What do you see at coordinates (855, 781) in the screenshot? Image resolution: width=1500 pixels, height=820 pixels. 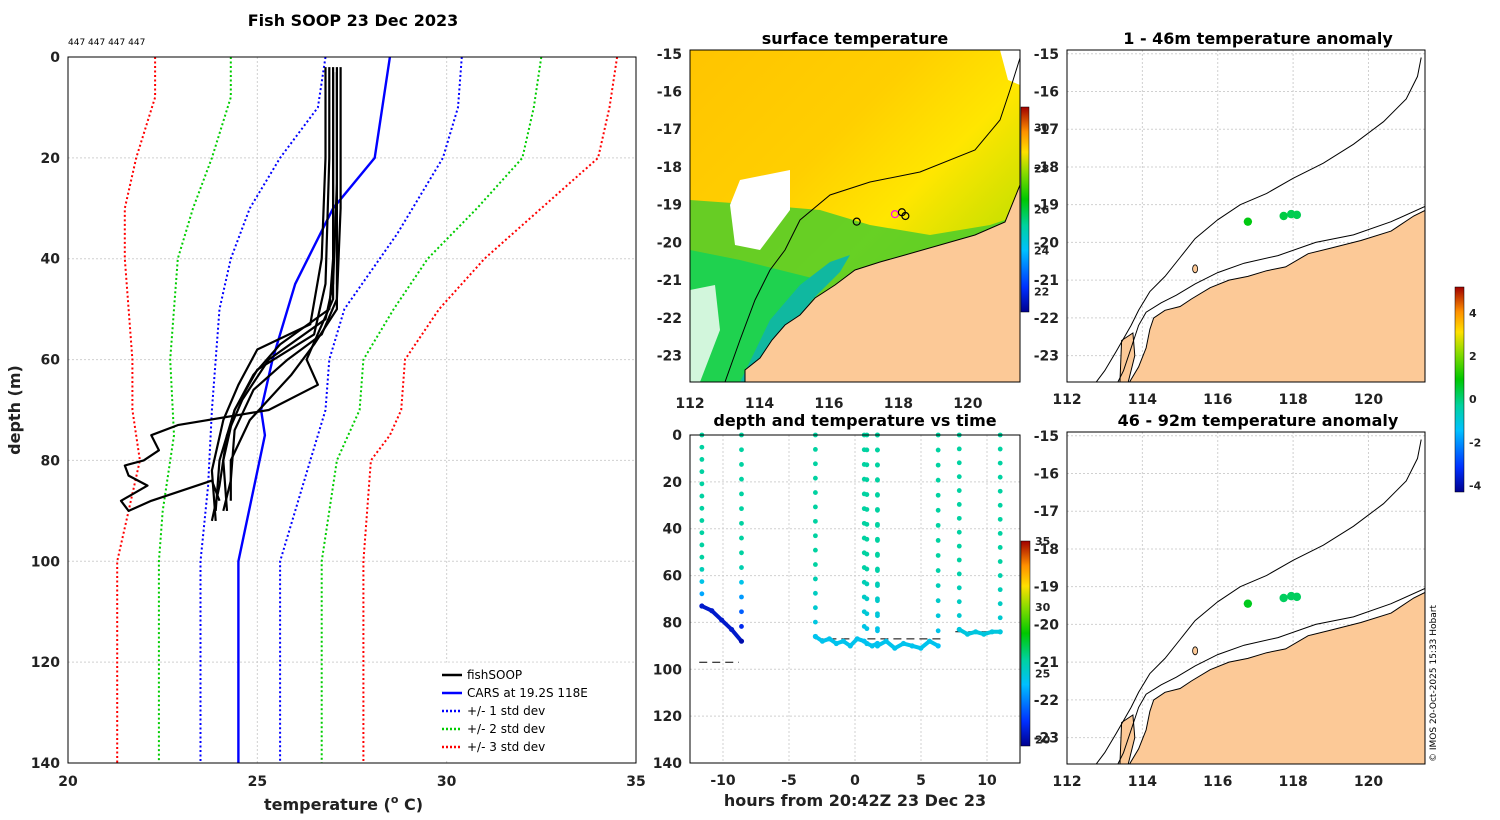 I see `xtick-label: 0` at bounding box center [855, 781].